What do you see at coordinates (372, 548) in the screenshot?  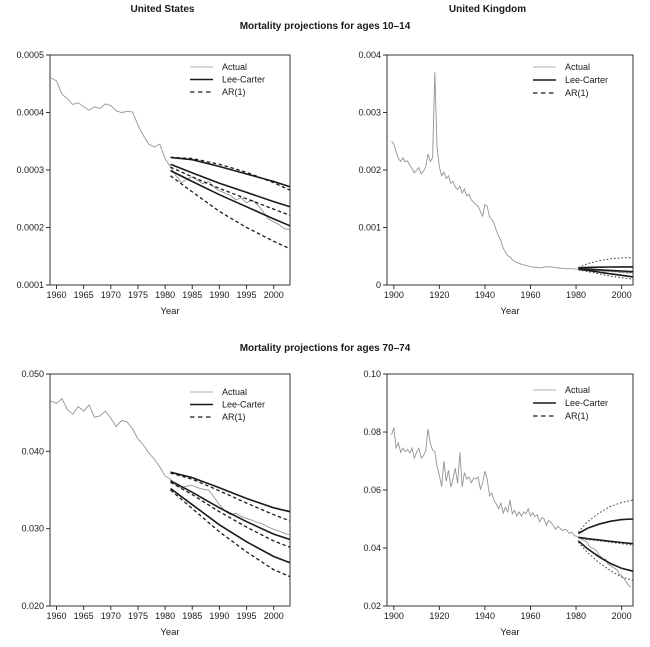 I see `y-tick-label: 0.04` at bounding box center [372, 548].